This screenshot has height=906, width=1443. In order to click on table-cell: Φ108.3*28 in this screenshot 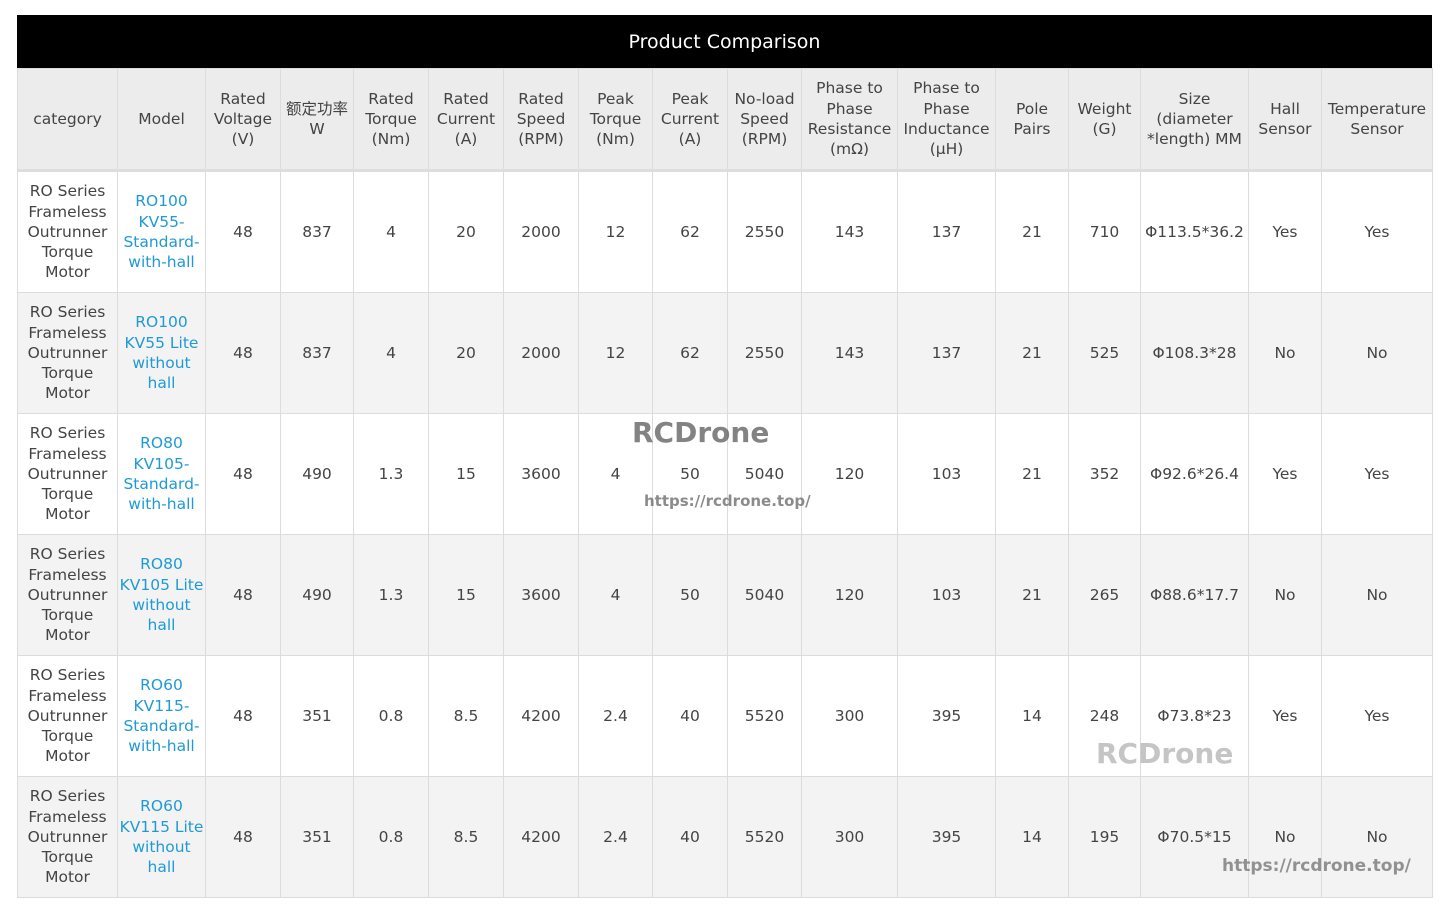, I will do `click(1194, 353)`.